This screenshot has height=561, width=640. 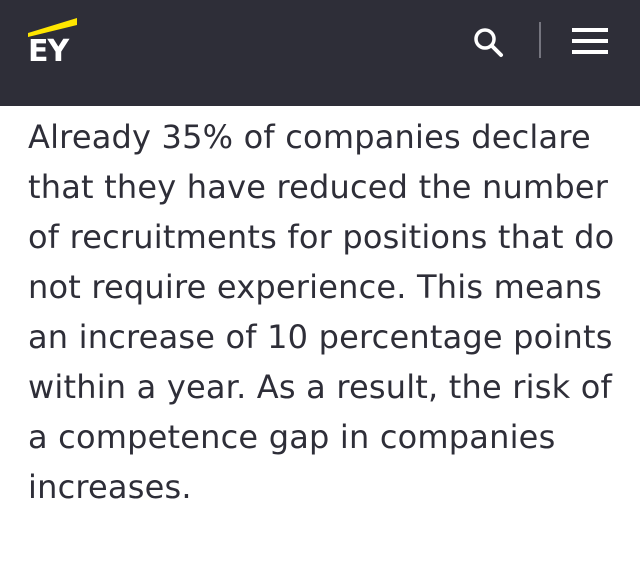 What do you see at coordinates (48, 51) in the screenshot?
I see `logo-text: EY` at bounding box center [48, 51].